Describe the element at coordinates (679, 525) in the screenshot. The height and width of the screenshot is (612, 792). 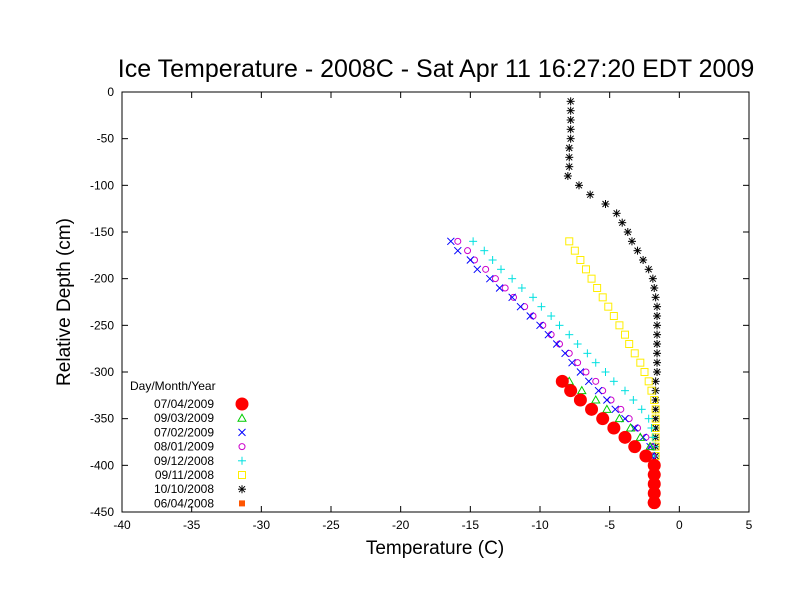
I see `x-tick-label: 0` at that location.